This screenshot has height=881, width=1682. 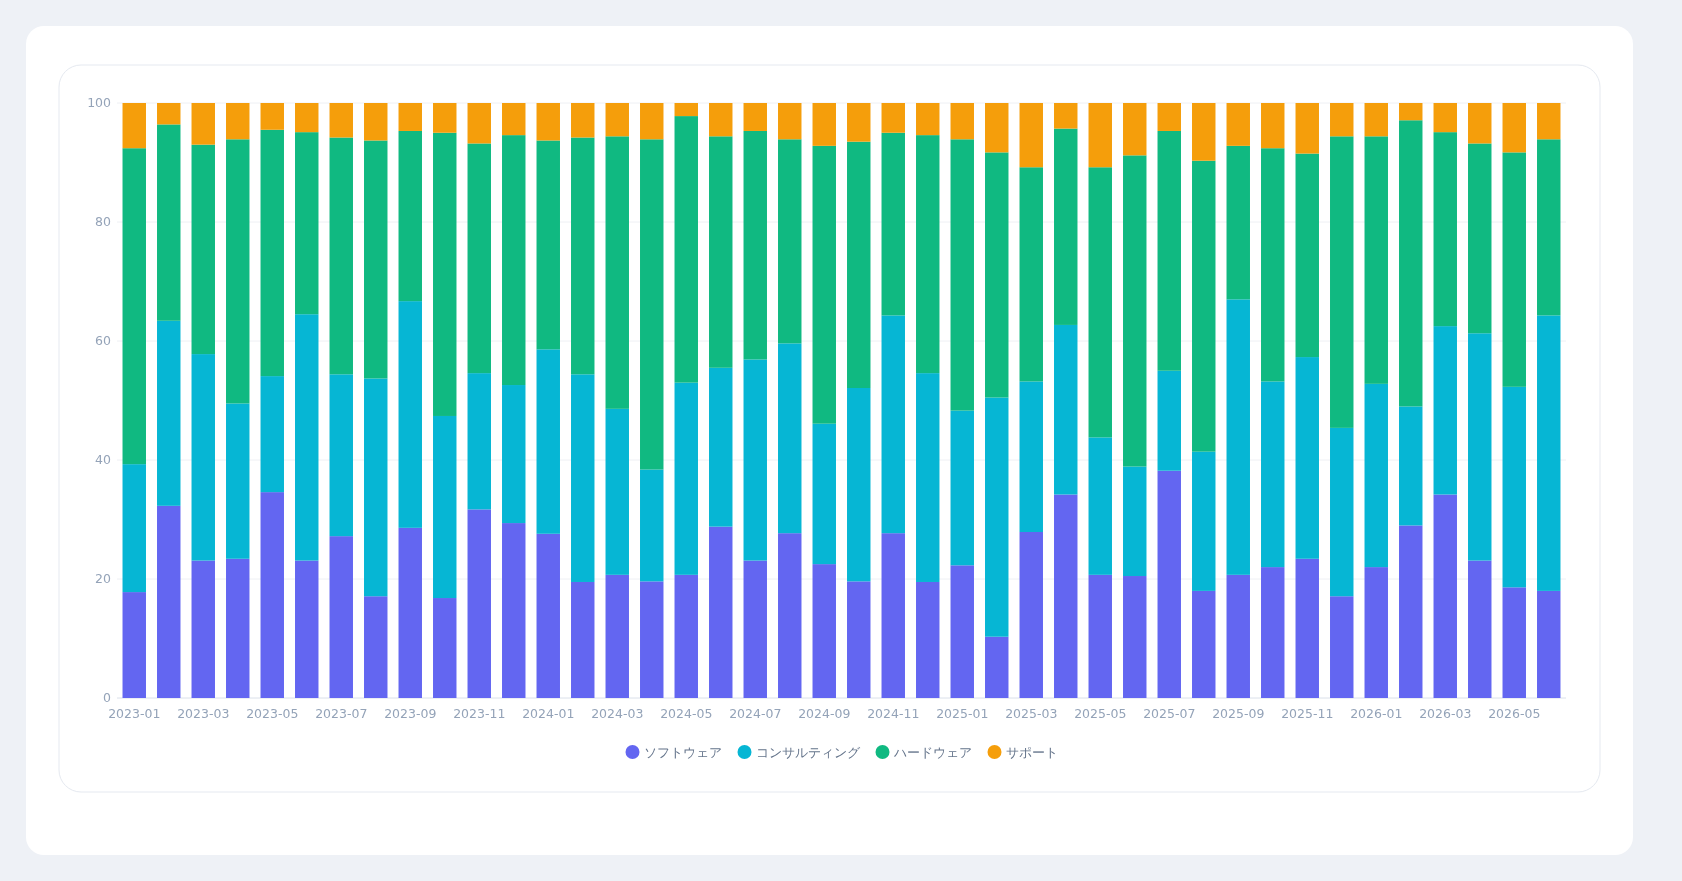 What do you see at coordinates (99, 102) in the screenshot?
I see `y-tick-label: 100` at bounding box center [99, 102].